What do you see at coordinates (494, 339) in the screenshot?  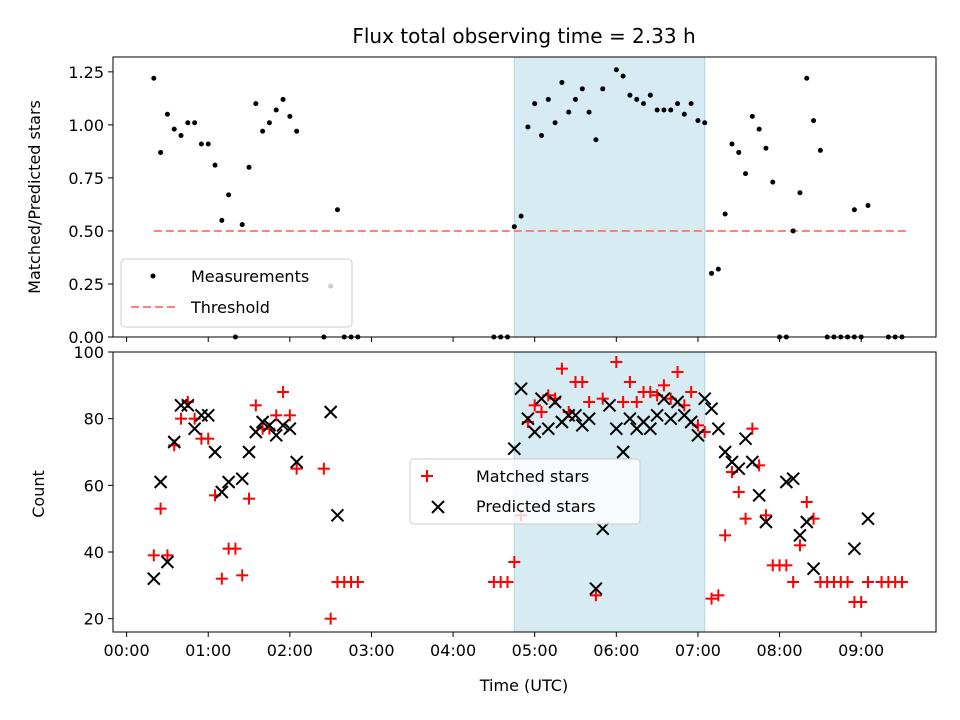 I see `top-x-ticks` at bounding box center [494, 339].